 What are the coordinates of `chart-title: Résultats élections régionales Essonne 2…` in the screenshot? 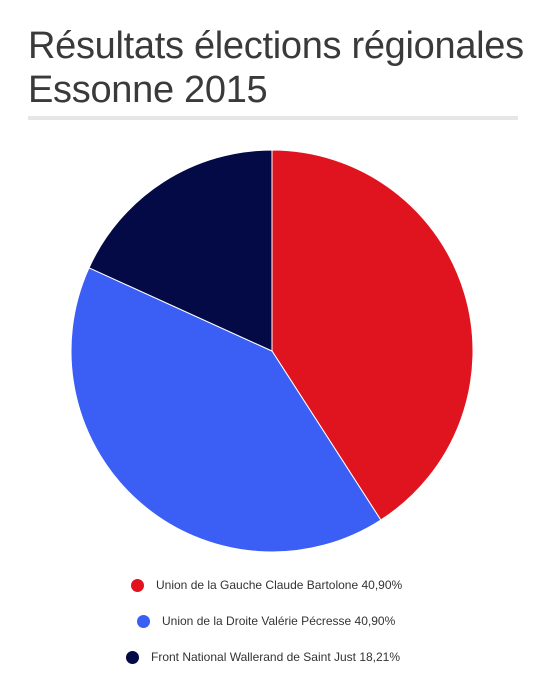 It's located at (276, 68).